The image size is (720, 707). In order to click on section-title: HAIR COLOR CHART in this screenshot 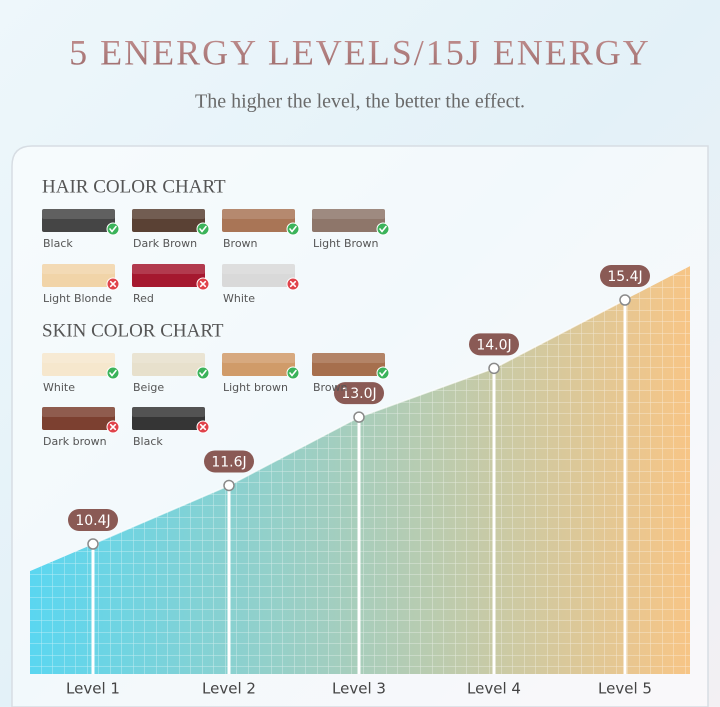, I will do `click(134, 186)`.